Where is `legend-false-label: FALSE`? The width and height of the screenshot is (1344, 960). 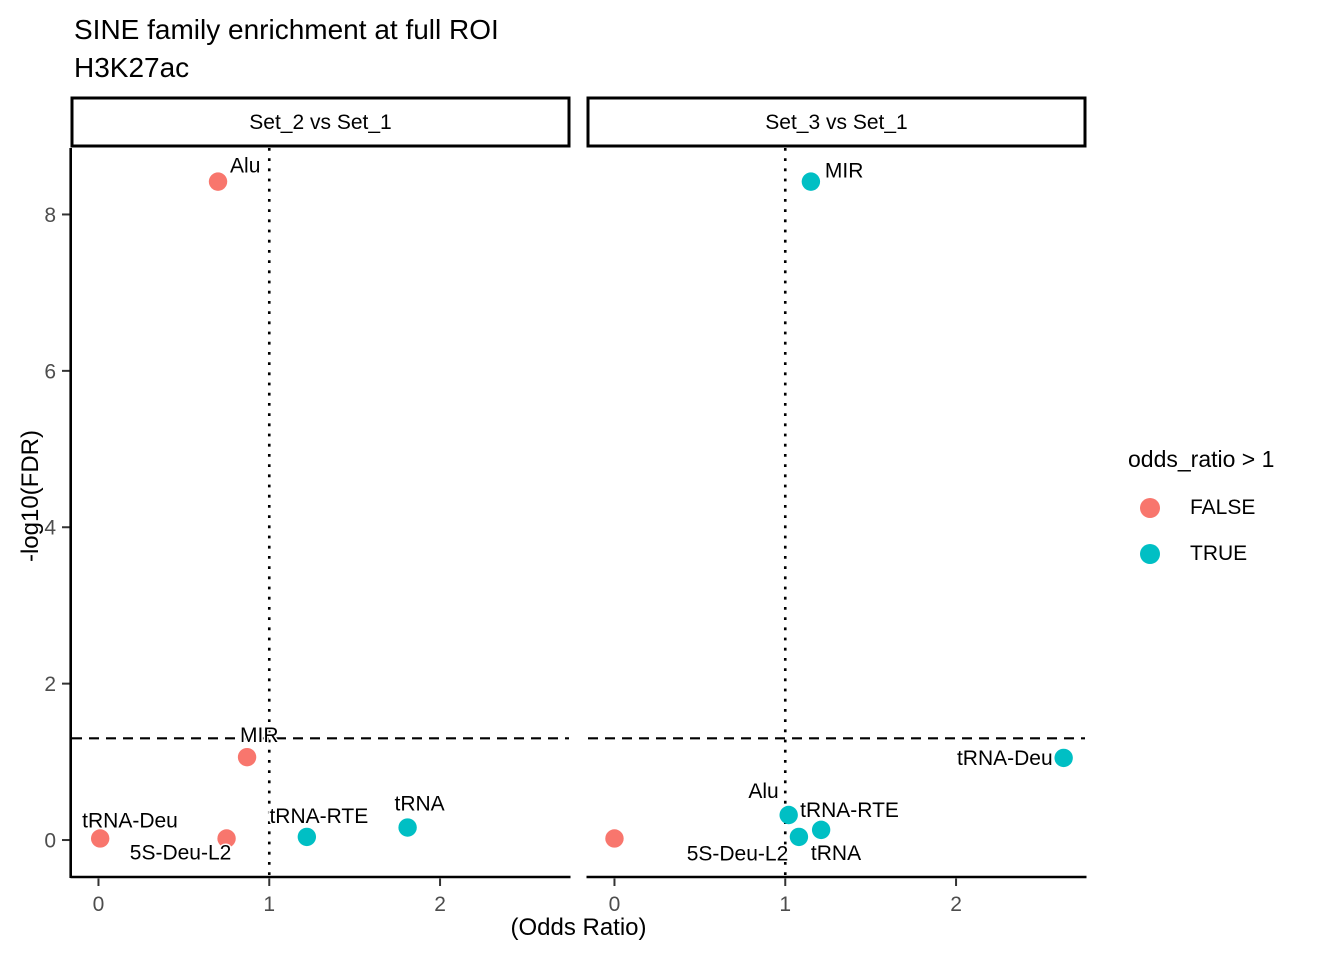
legend-false-label: FALSE is located at coordinates (1223, 507).